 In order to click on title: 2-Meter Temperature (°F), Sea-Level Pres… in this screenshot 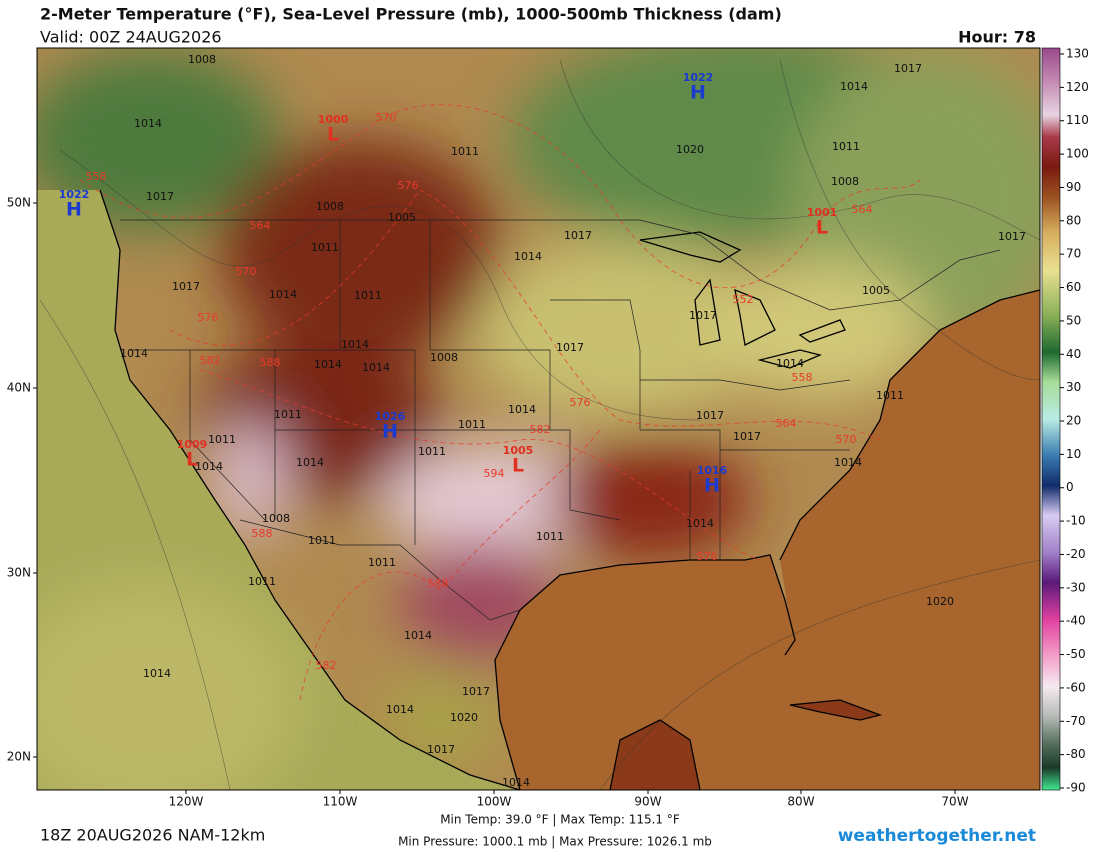, I will do `click(411, 14)`.